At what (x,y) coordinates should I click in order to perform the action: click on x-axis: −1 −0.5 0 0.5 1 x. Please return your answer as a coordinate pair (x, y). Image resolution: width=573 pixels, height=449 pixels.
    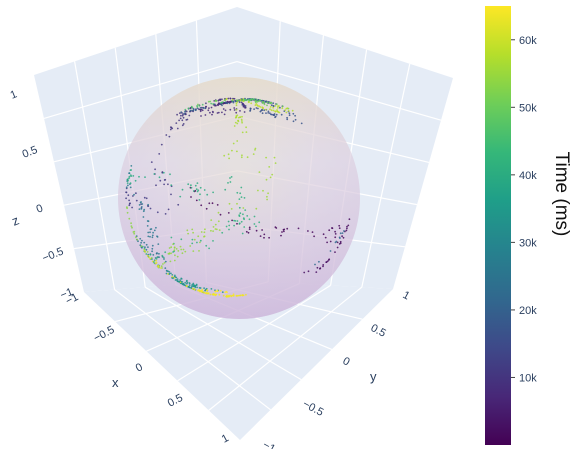
    Looking at the image, I should click on (147, 368).